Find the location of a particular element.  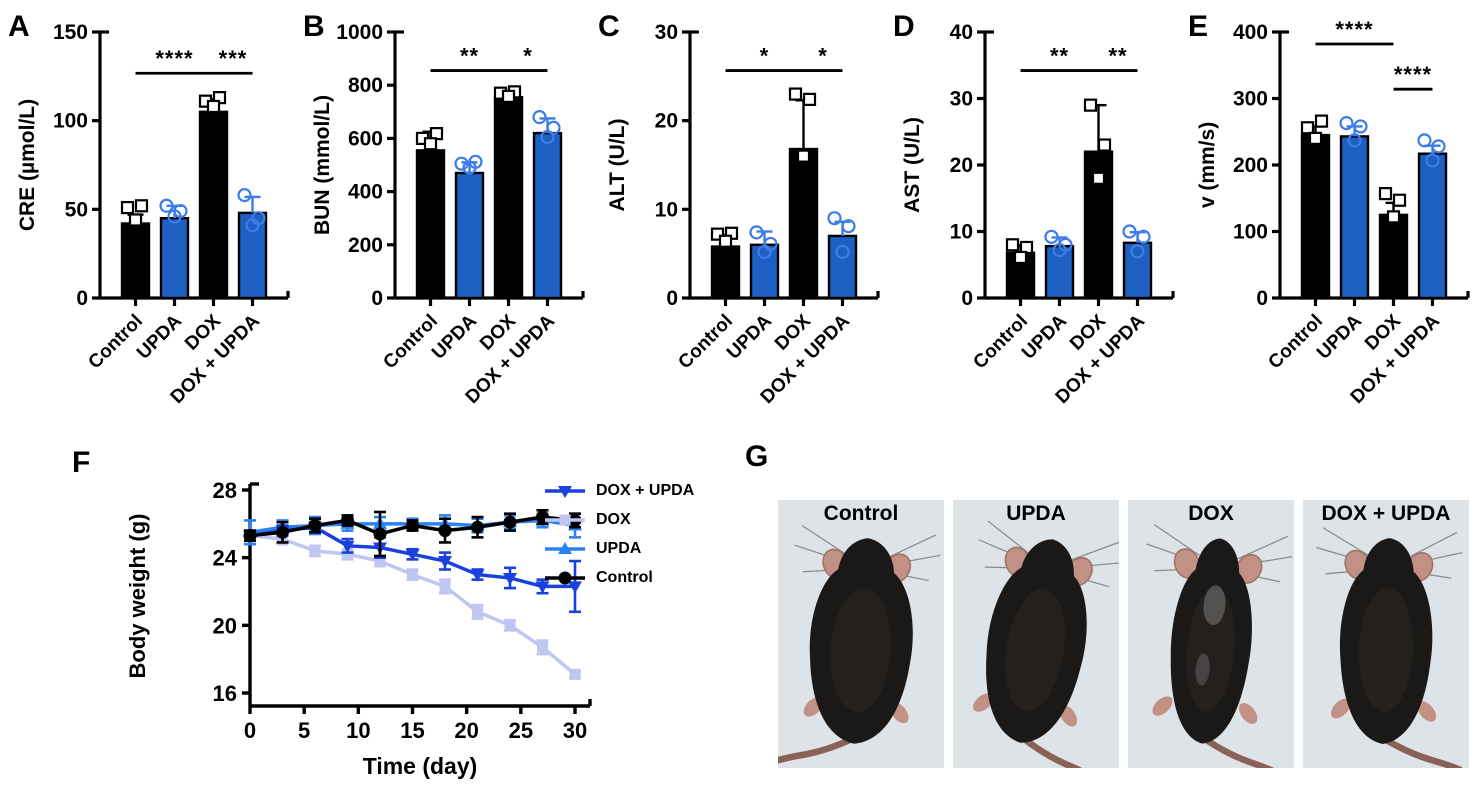

y-tick-label: 16 is located at coordinates (225, 693).